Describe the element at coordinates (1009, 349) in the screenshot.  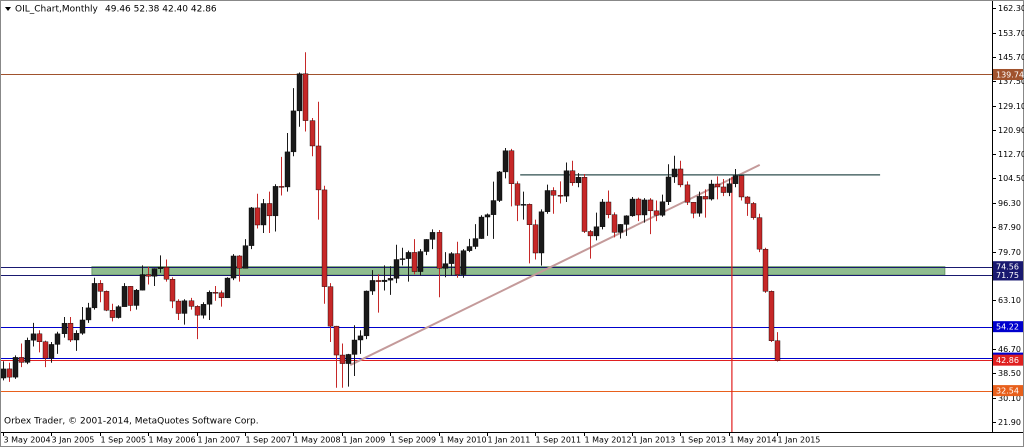
I see `y-tick-label: 46.70` at that location.